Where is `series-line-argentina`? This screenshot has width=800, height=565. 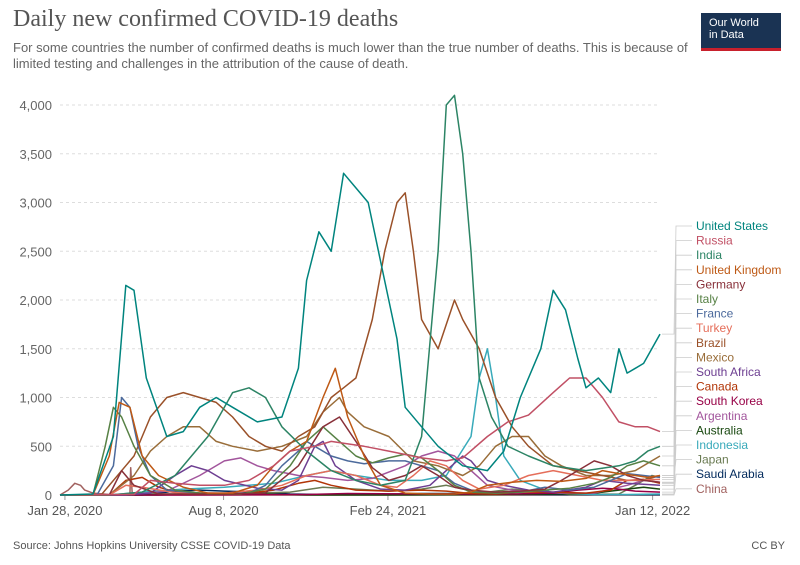 series-line-argentina is located at coordinates (360, 473).